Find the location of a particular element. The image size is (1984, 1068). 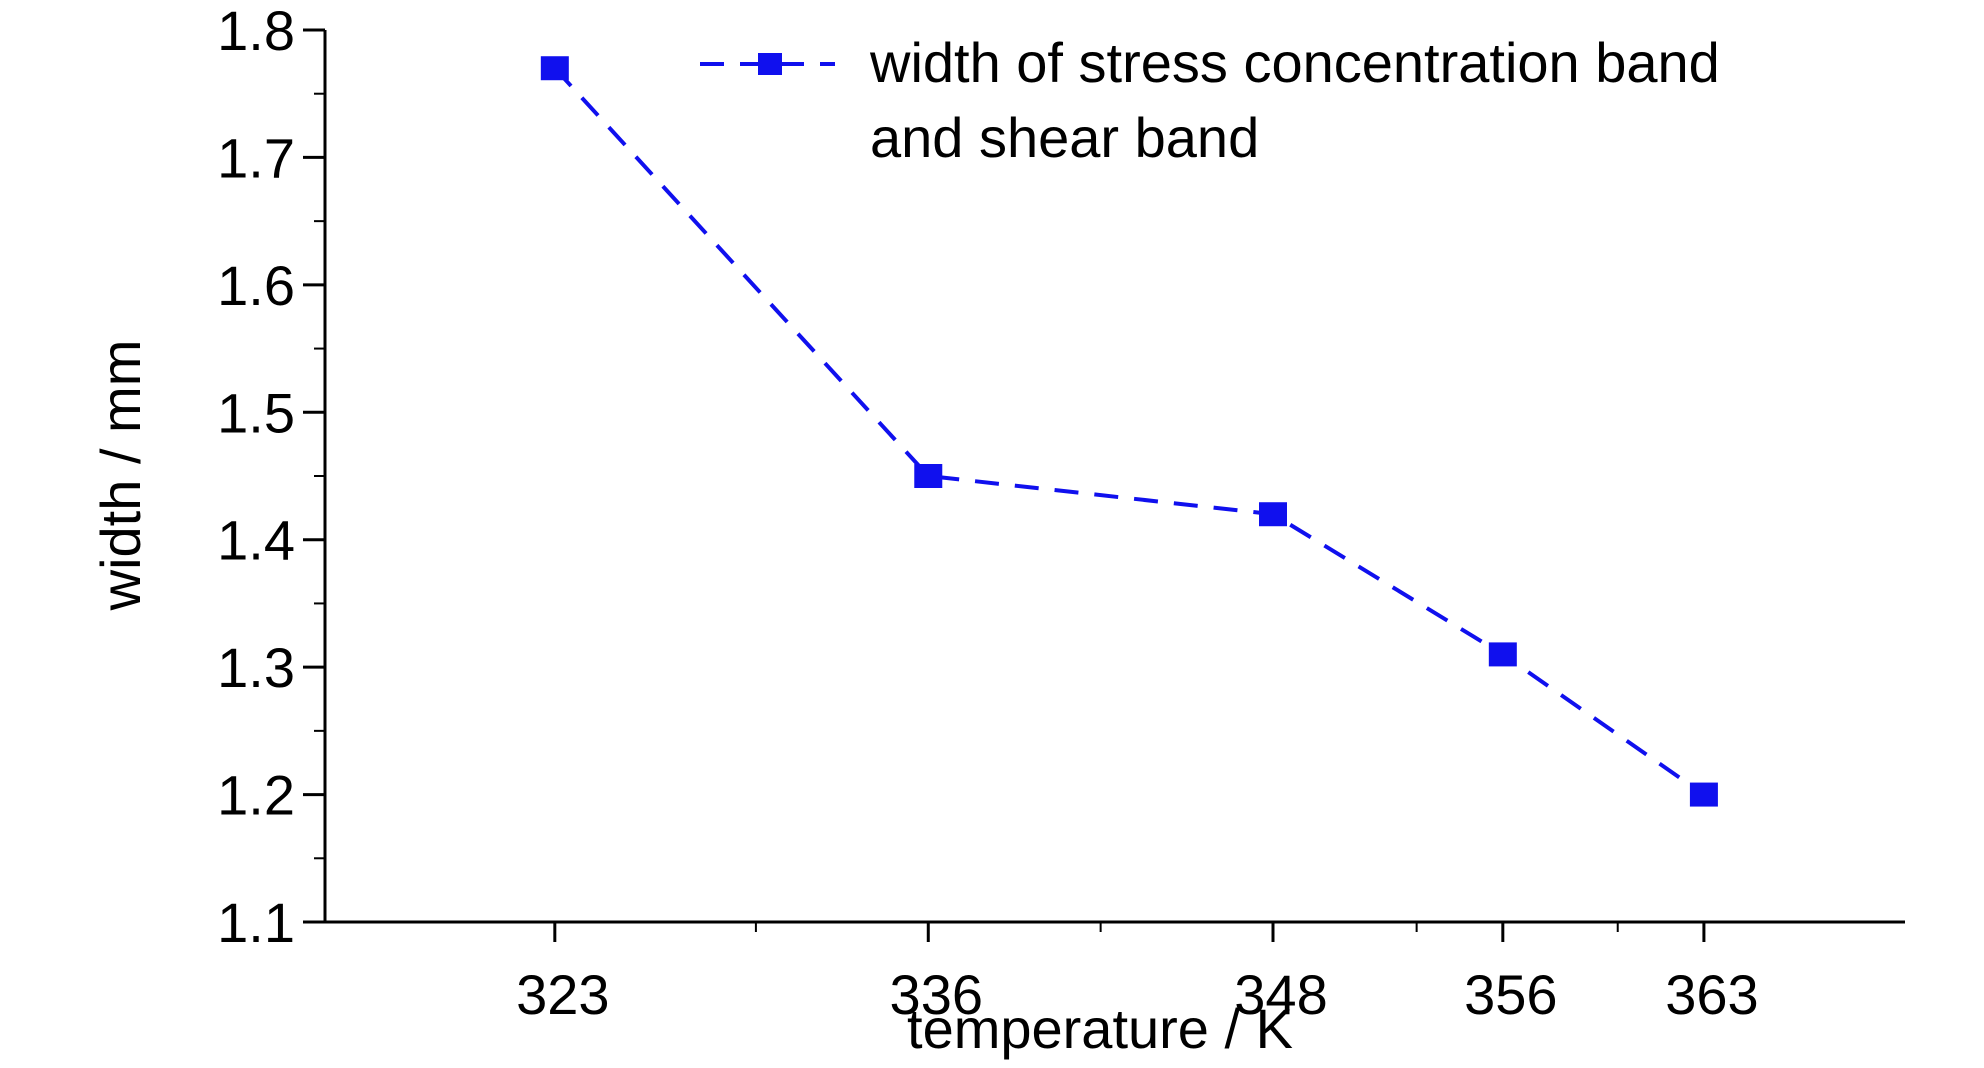

x-tick-label: 348 is located at coordinates (1280, 994).